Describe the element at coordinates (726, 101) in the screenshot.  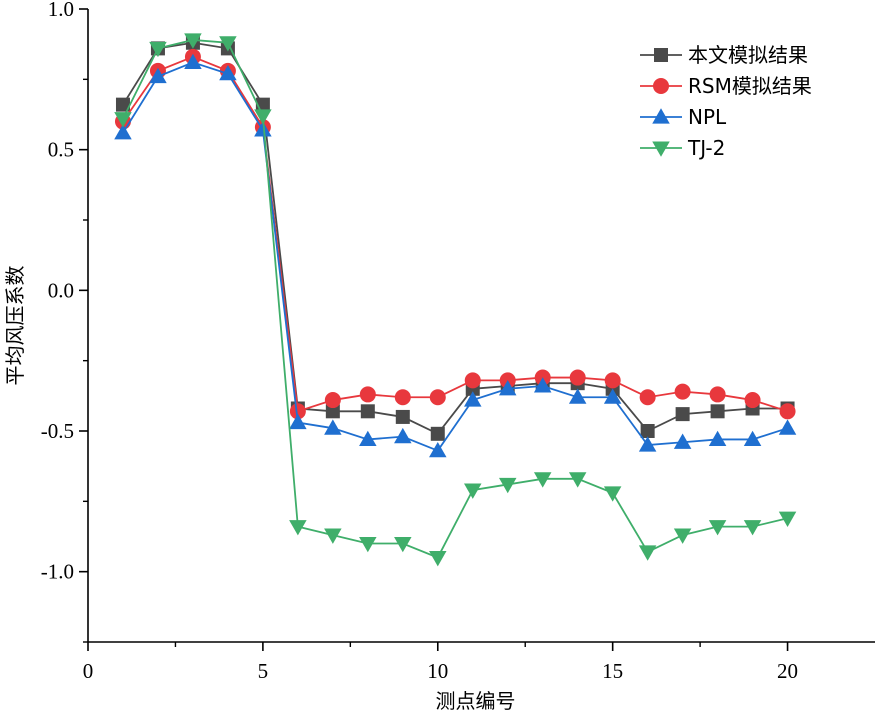
I see `legend: 本文模拟结果 RSM模拟结果 NPL TJ-2` at that location.